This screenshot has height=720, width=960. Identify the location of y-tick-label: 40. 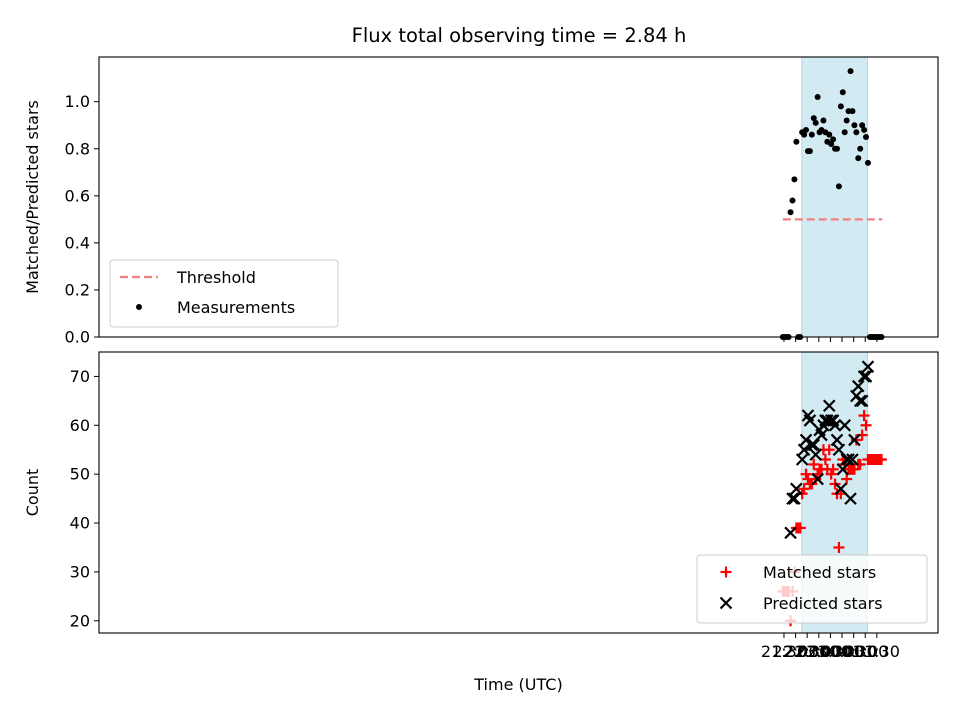
(80, 523).